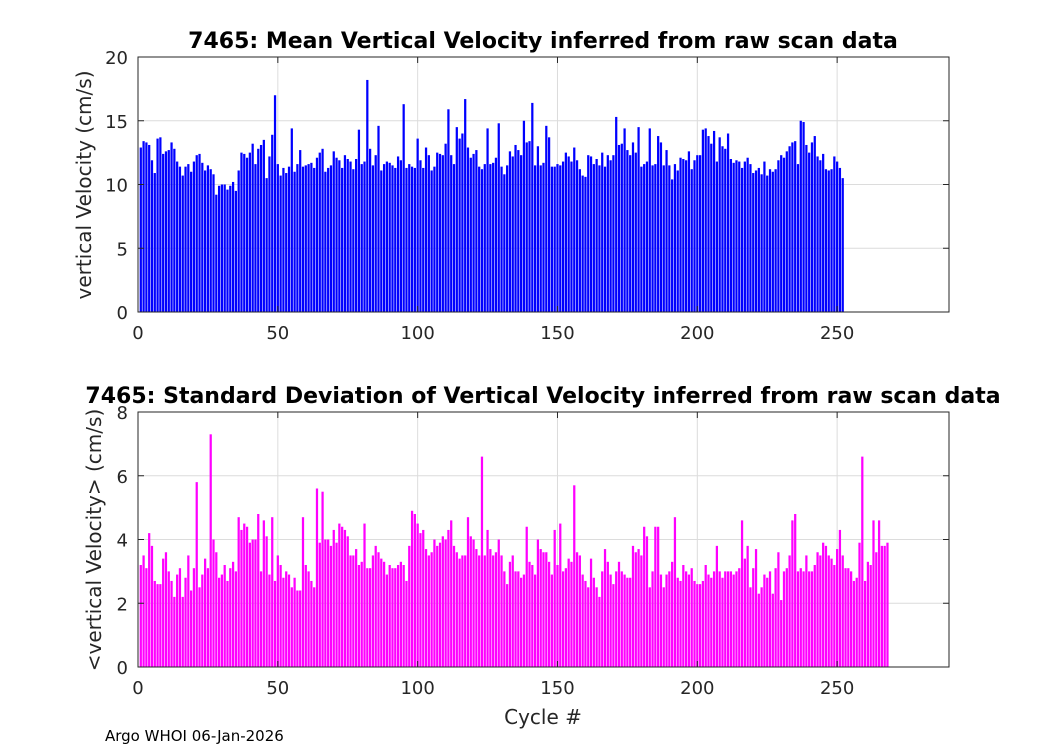  What do you see at coordinates (543, 717) in the screenshot?
I see `cycle-xlabel: Cycle #` at bounding box center [543, 717].